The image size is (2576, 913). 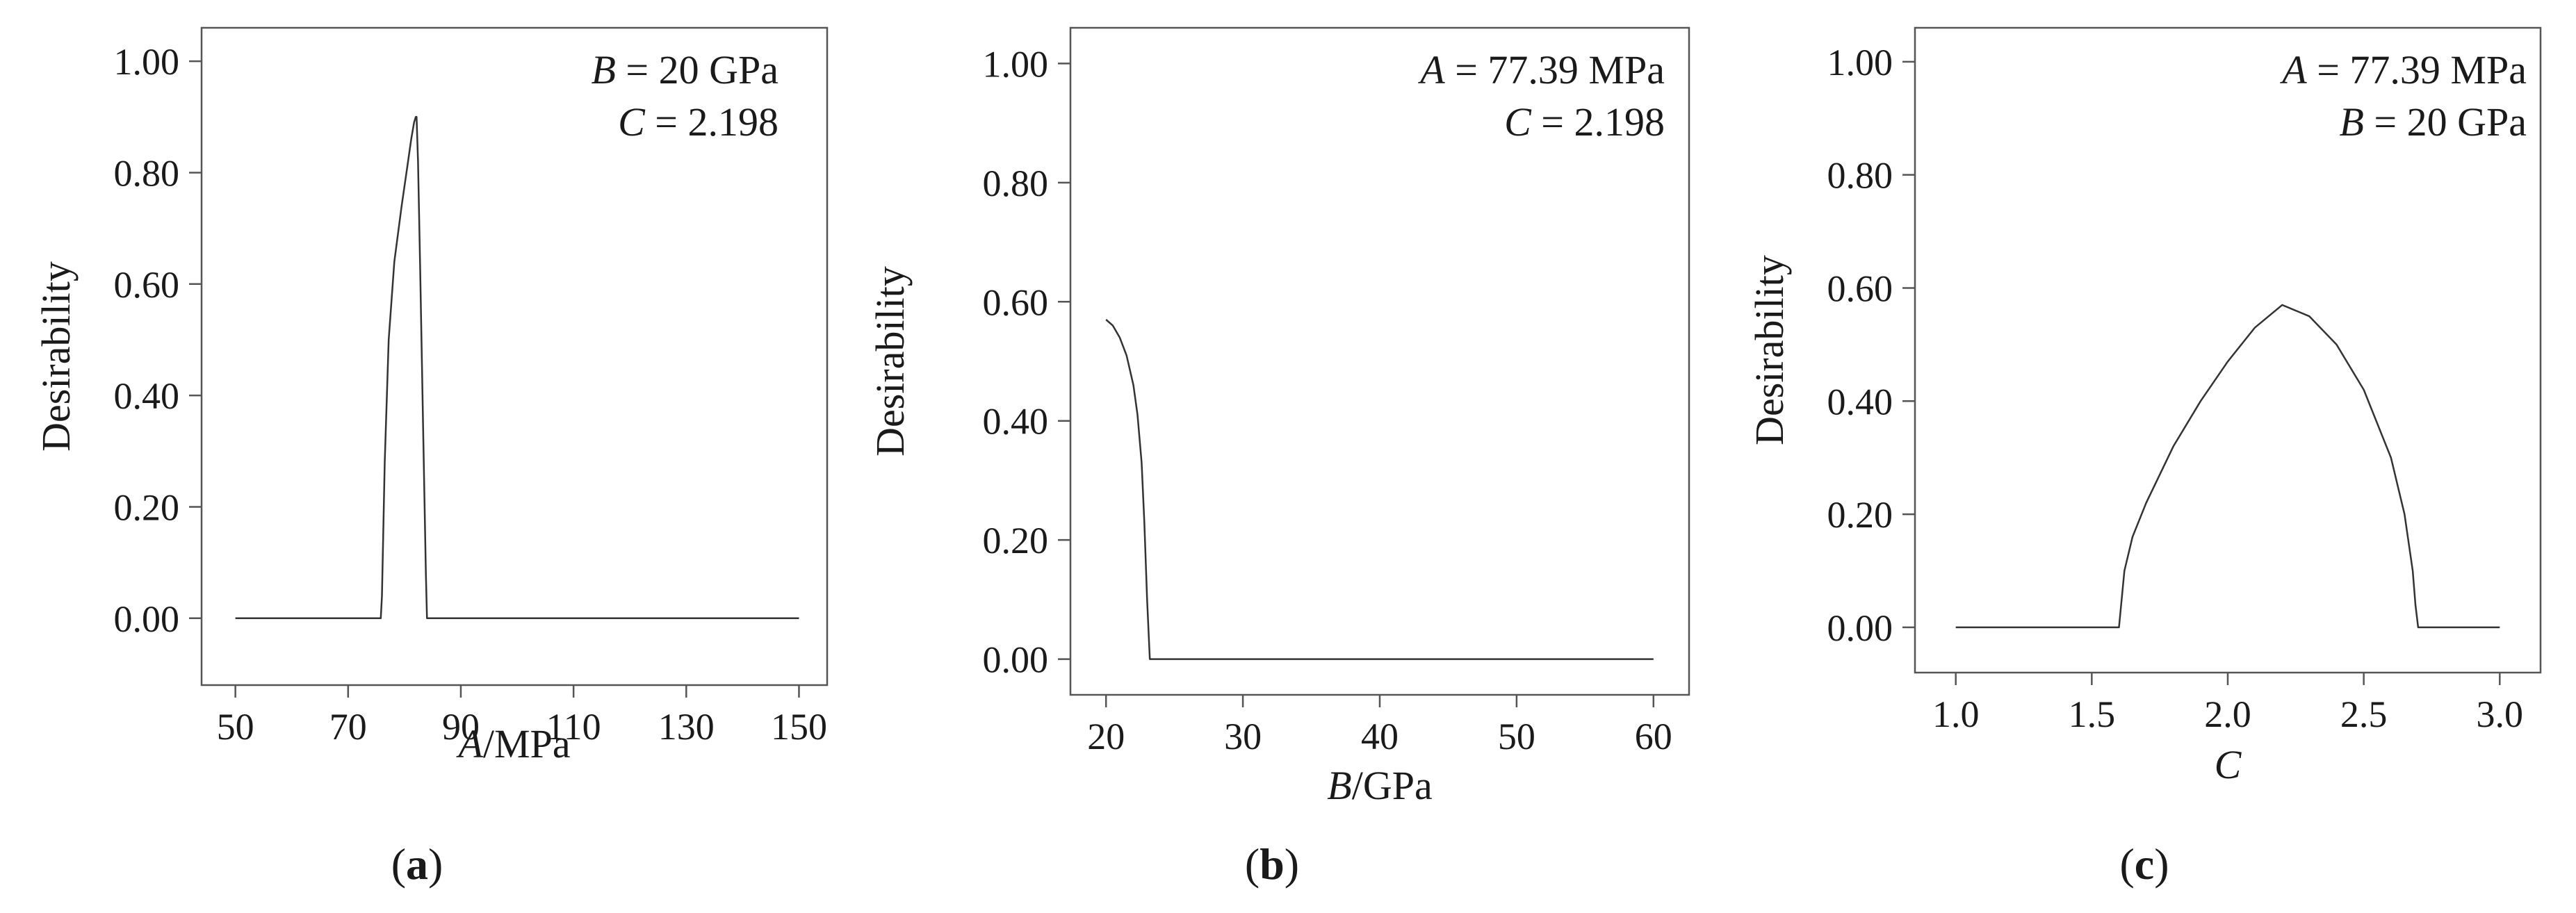 I want to click on x-tick-label: 90, so click(x=461, y=727).